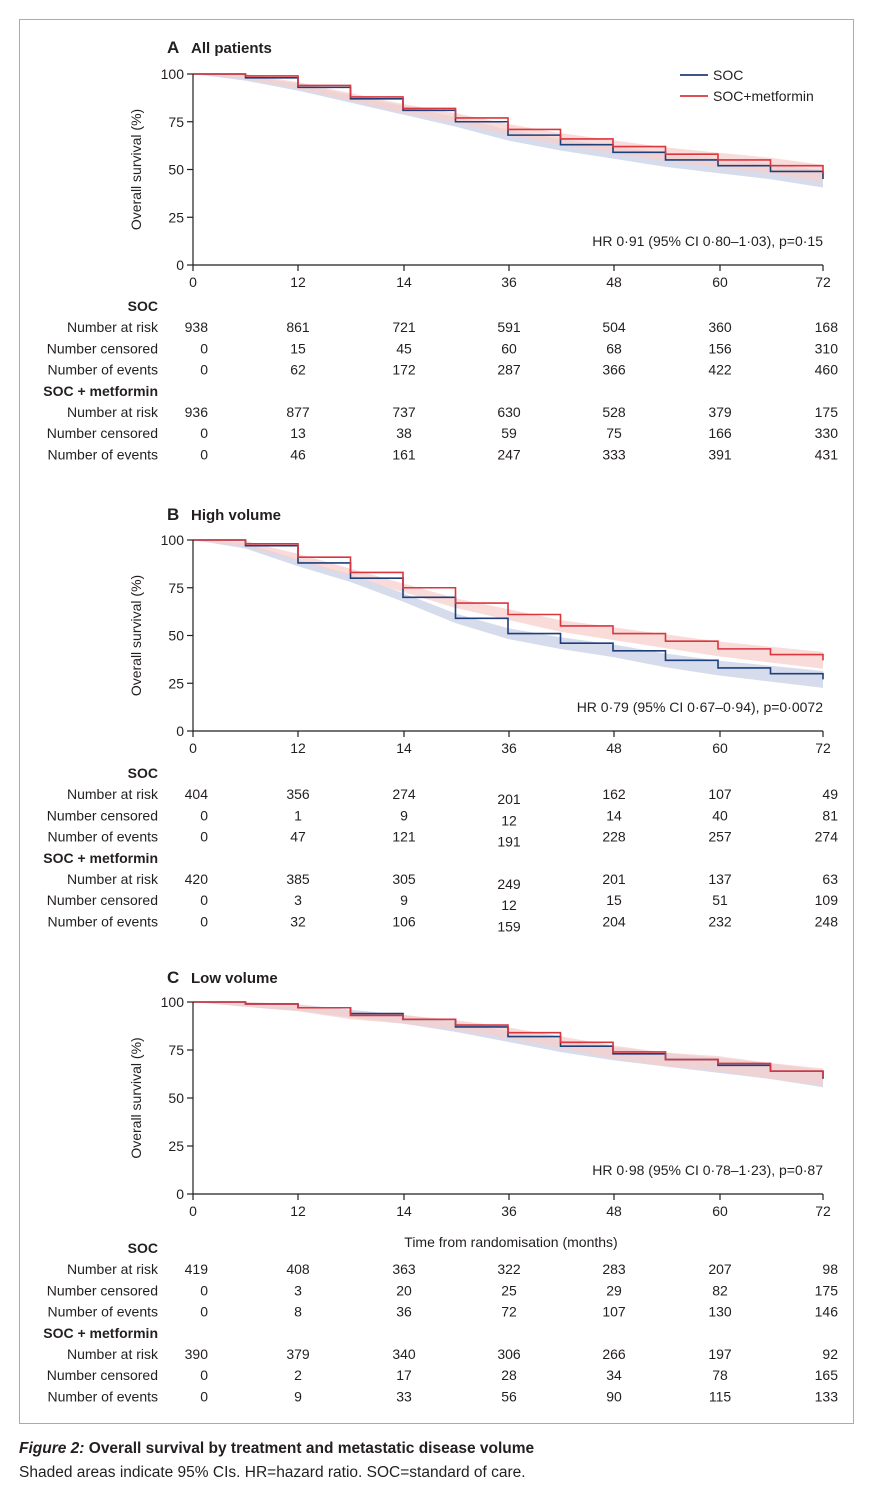 The width and height of the screenshot is (869, 1493). Describe the element at coordinates (830, 1269) in the screenshot. I see `risk-table-cell: 98` at that location.